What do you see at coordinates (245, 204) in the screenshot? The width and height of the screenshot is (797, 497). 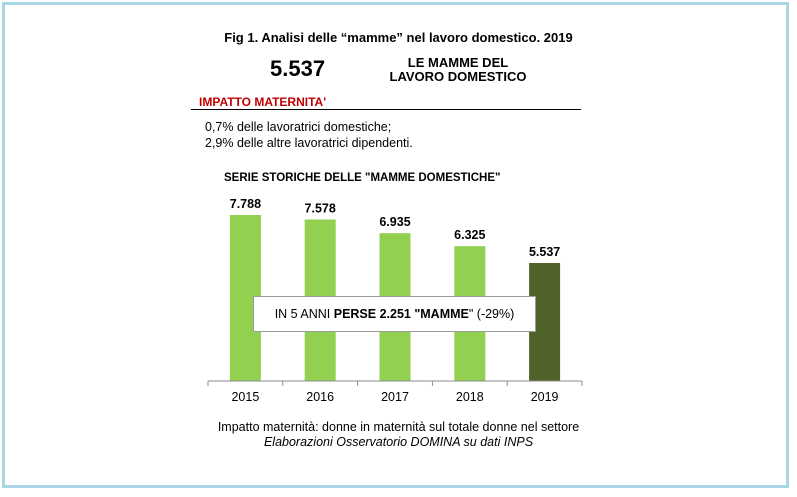 I see `data-label-2015: 7.788` at bounding box center [245, 204].